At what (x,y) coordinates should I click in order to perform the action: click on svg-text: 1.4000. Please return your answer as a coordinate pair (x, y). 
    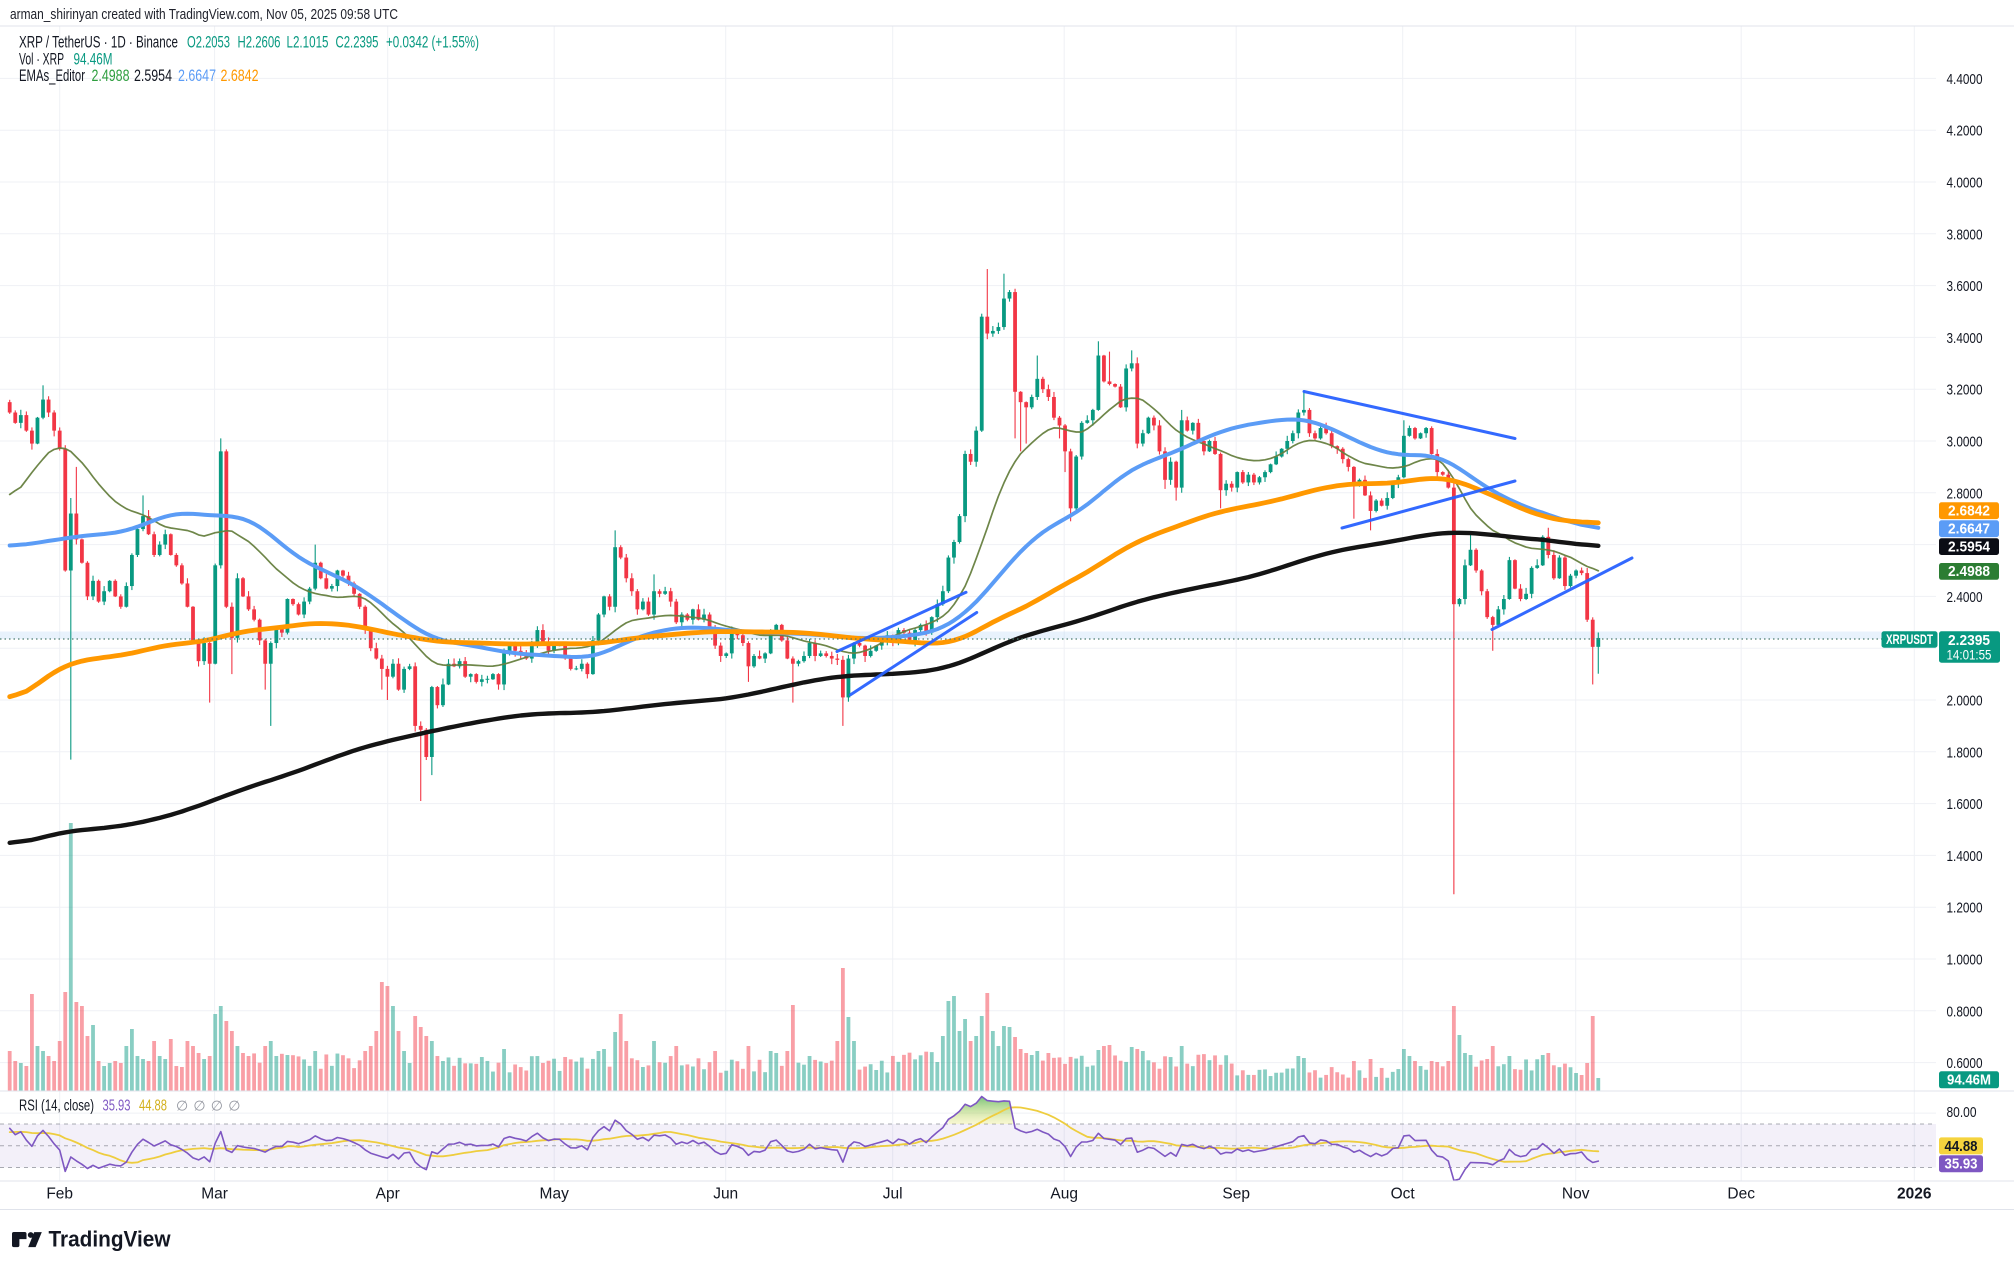
    Looking at the image, I should click on (1965, 856).